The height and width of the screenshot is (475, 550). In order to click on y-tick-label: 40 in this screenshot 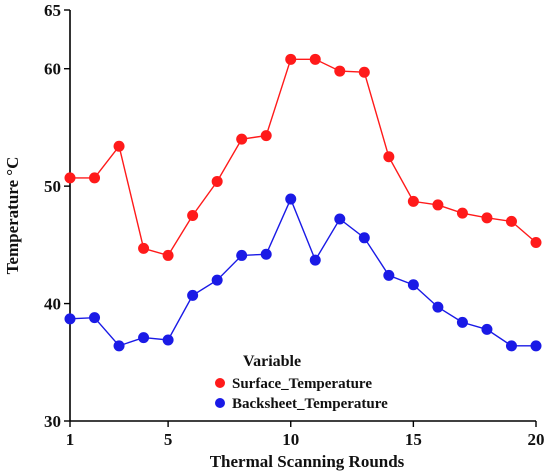, I will do `click(52, 304)`.